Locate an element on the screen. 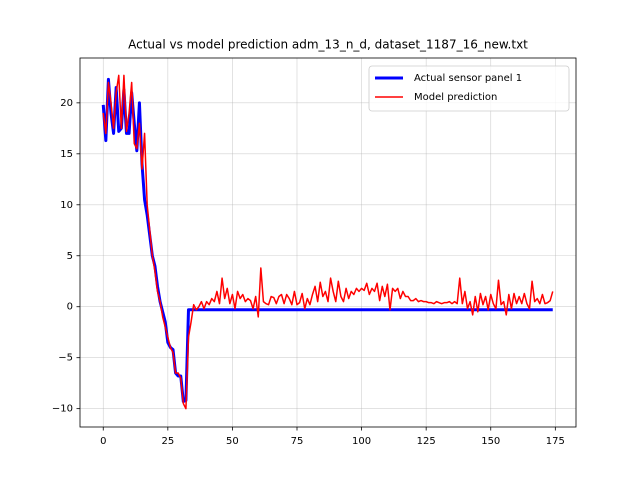  y-tick-label: 5 is located at coordinates (70, 256).